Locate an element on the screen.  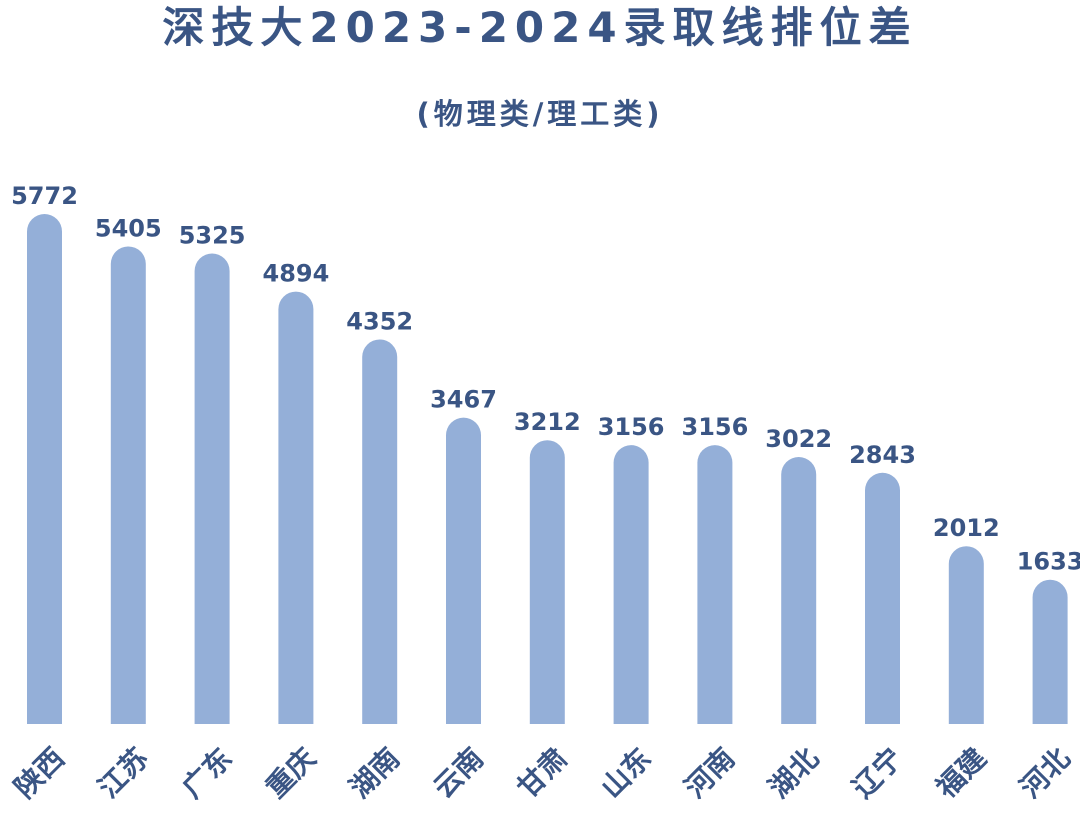
value-label-6: 3212 is located at coordinates (547, 422).